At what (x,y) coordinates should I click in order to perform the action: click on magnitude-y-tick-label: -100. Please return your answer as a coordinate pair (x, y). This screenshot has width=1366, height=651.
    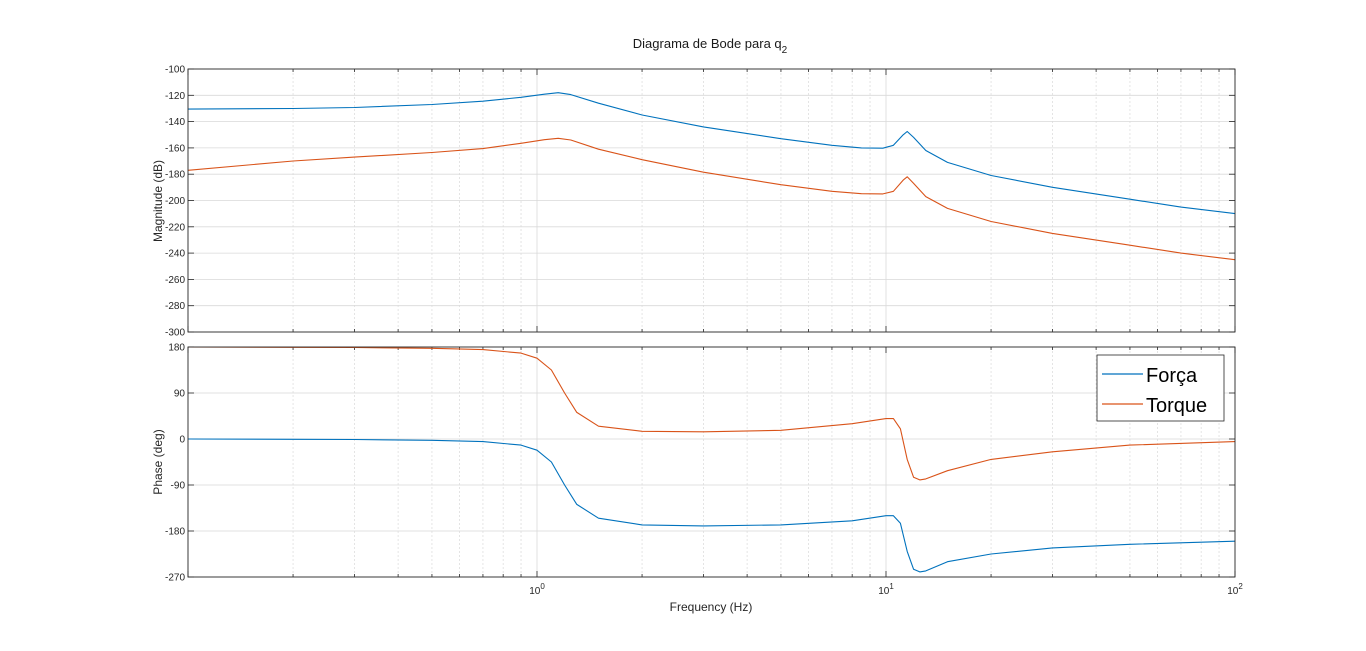
    Looking at the image, I should click on (175, 70).